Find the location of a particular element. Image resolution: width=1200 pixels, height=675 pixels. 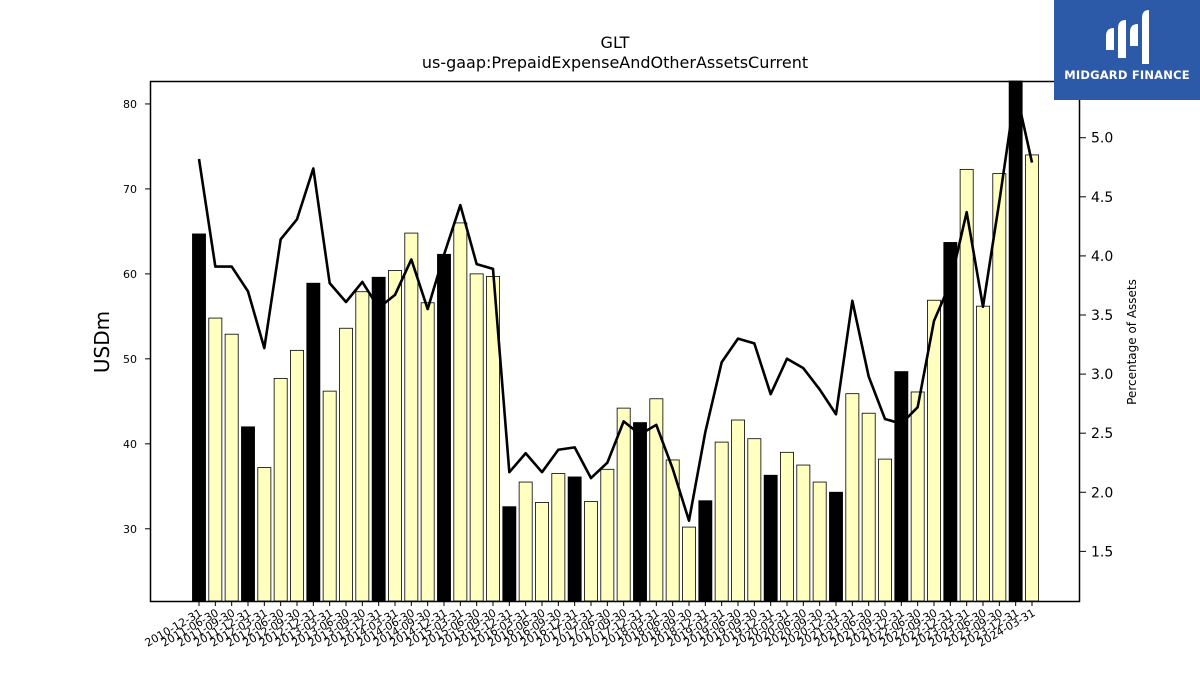

chart-title: GLT is located at coordinates (615, 42).